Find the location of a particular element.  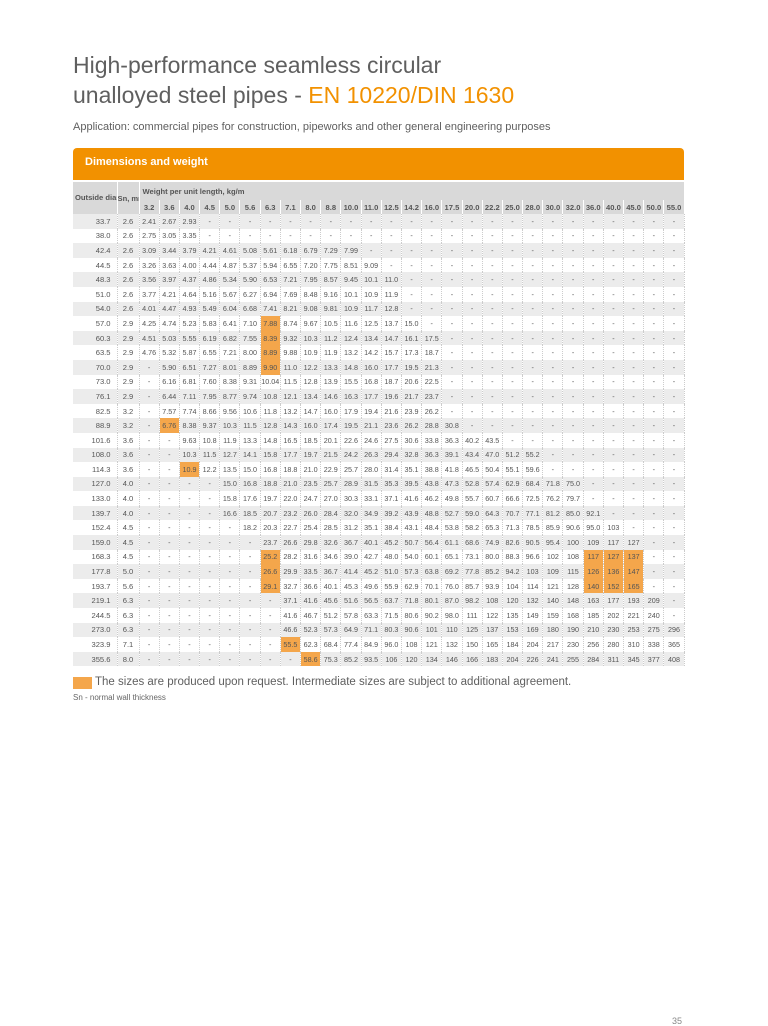

weight-cell: 9.45 is located at coordinates (351, 279).